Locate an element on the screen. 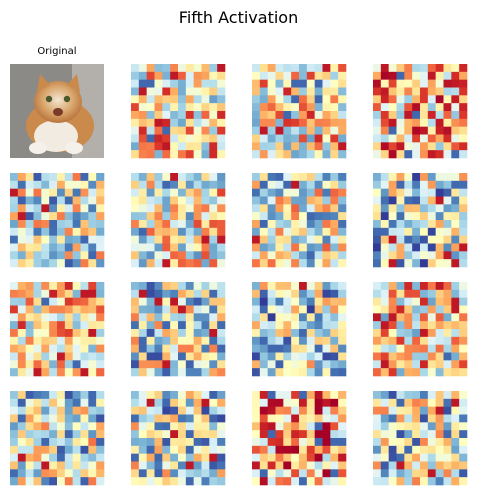 The height and width of the screenshot is (495, 477). original-panel-label: Original is located at coordinates (57, 51).